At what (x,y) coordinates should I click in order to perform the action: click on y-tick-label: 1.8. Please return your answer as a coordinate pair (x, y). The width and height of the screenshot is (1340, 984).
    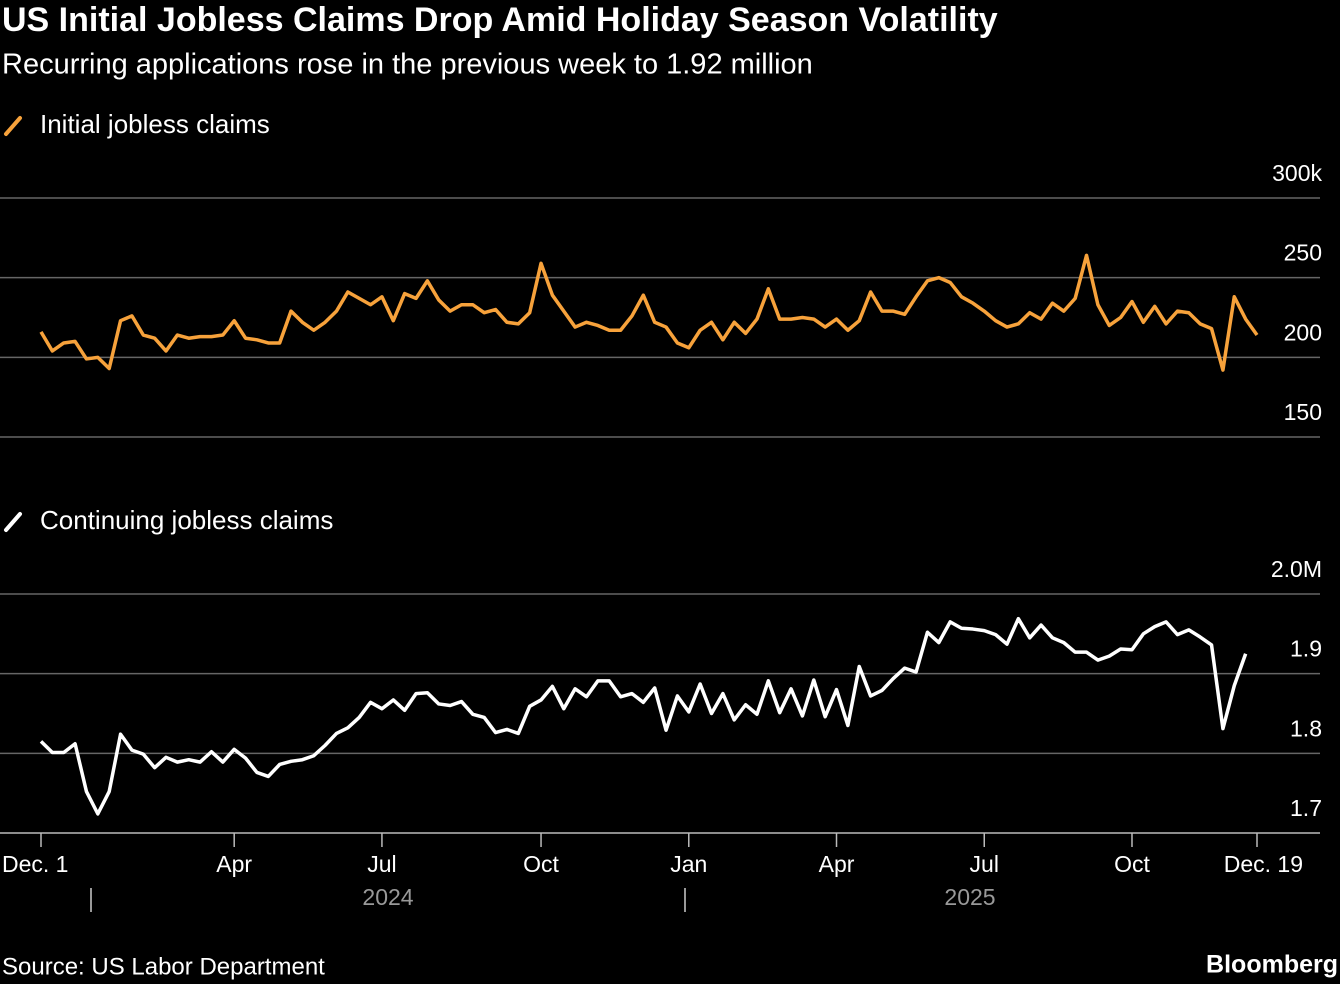
    Looking at the image, I should click on (1306, 728).